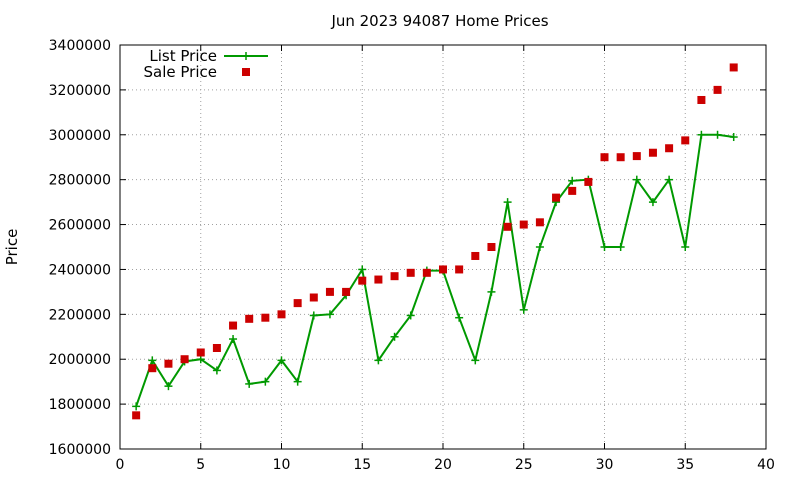  I want to click on legend-label: List Price, so click(183, 56).